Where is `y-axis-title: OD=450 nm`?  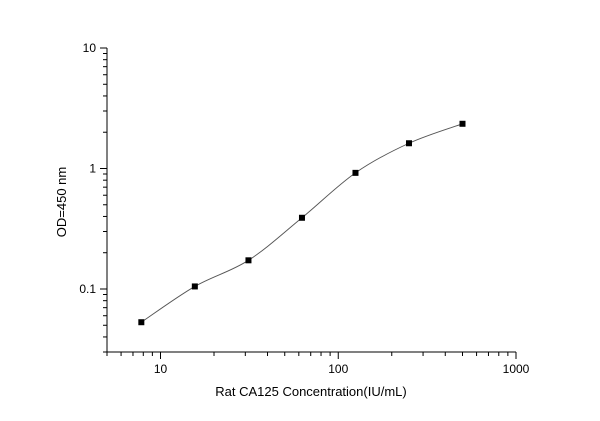 y-axis-title: OD=450 nm is located at coordinates (61, 202).